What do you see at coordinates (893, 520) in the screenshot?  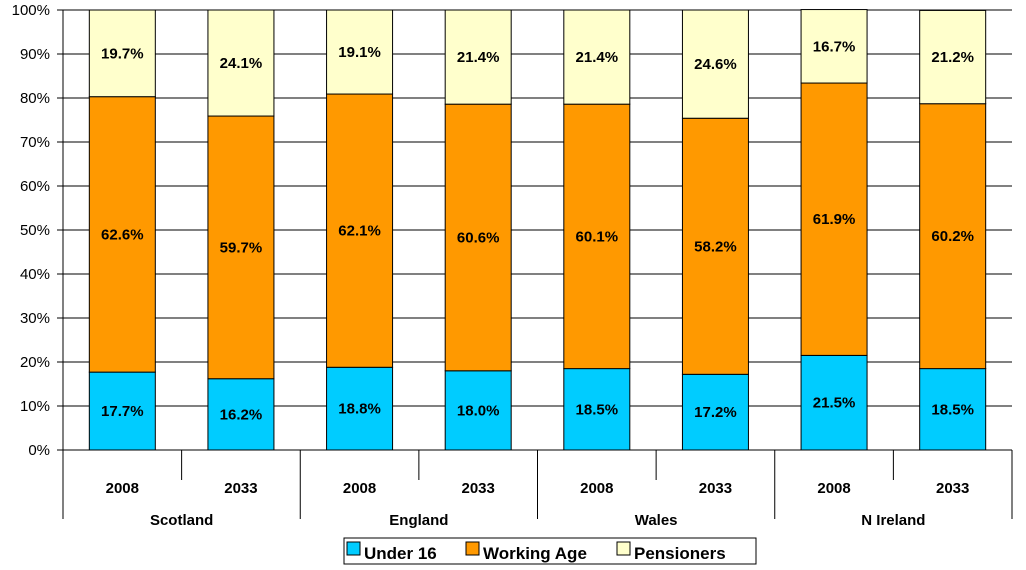 I see `x-group-label: N Ireland` at bounding box center [893, 520].